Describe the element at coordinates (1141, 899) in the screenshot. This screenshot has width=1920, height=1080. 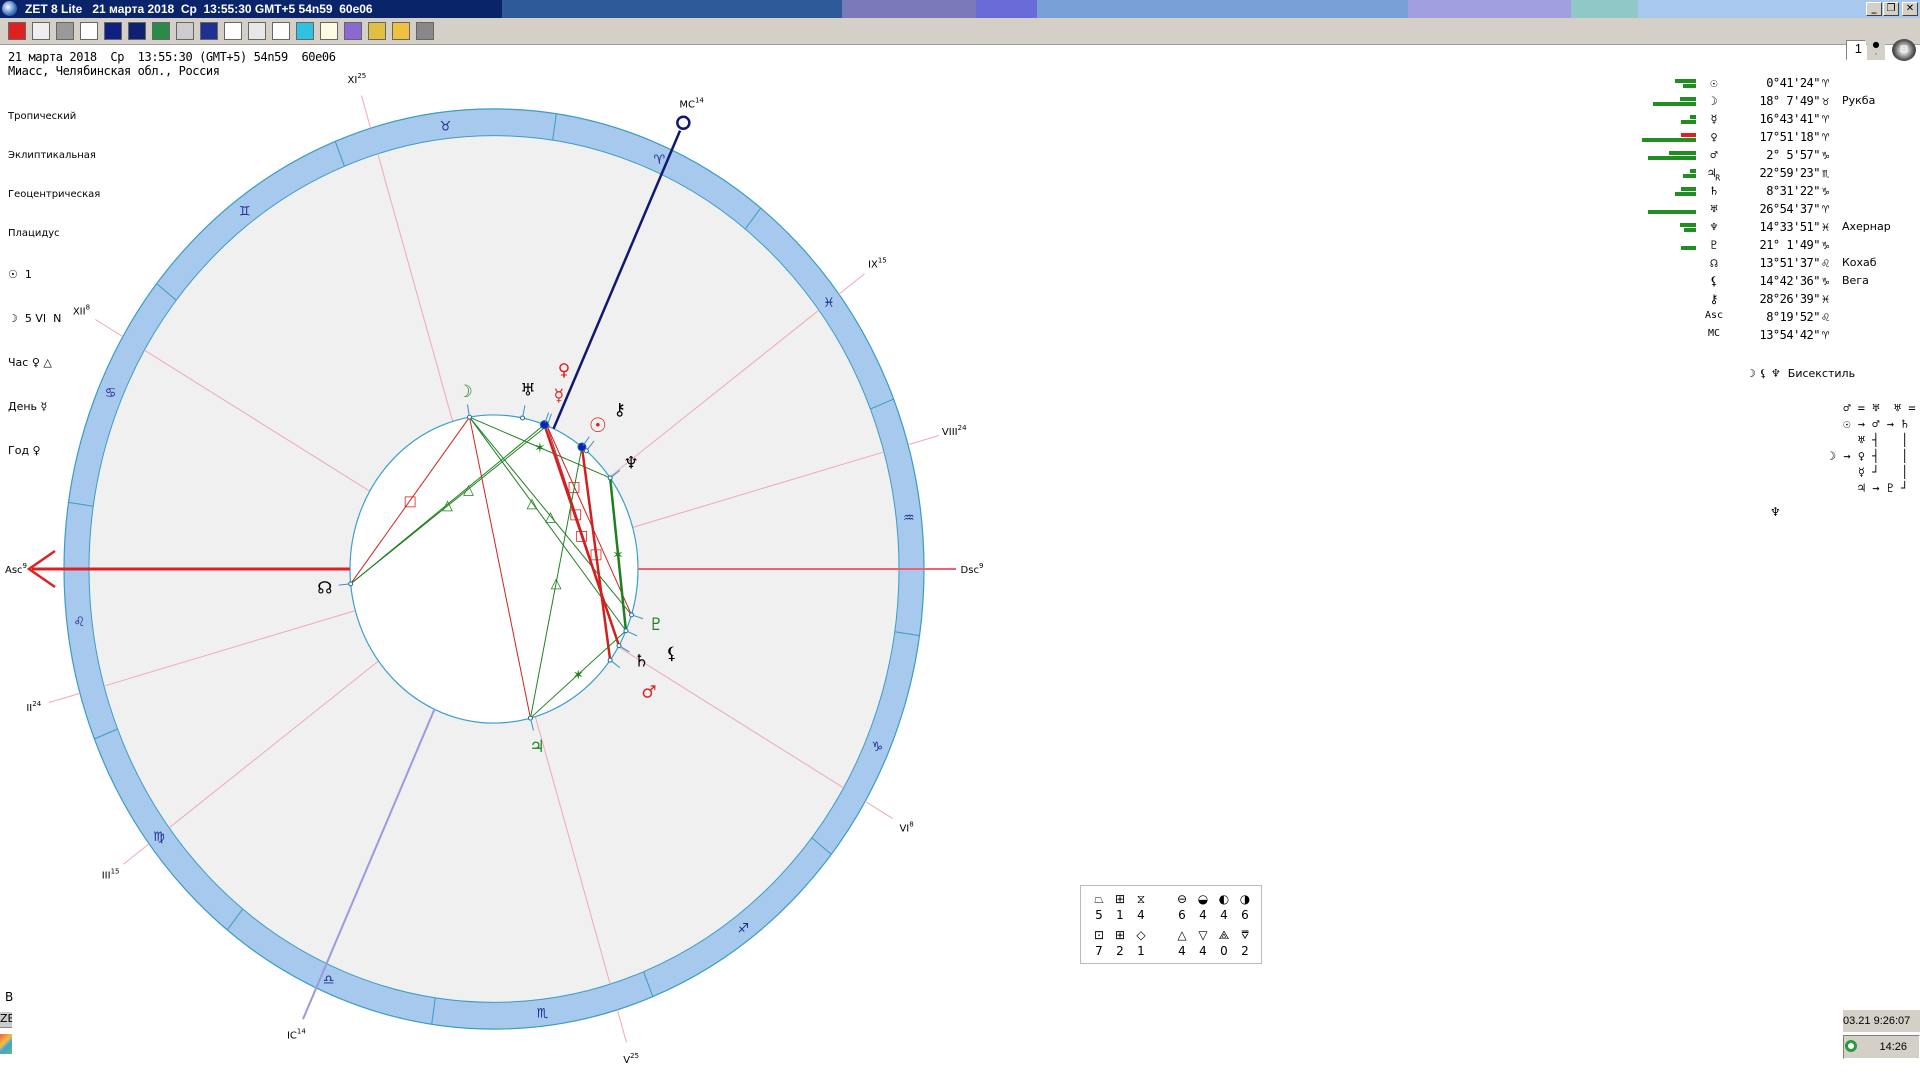
I see `stat-icon: ⧖` at that location.